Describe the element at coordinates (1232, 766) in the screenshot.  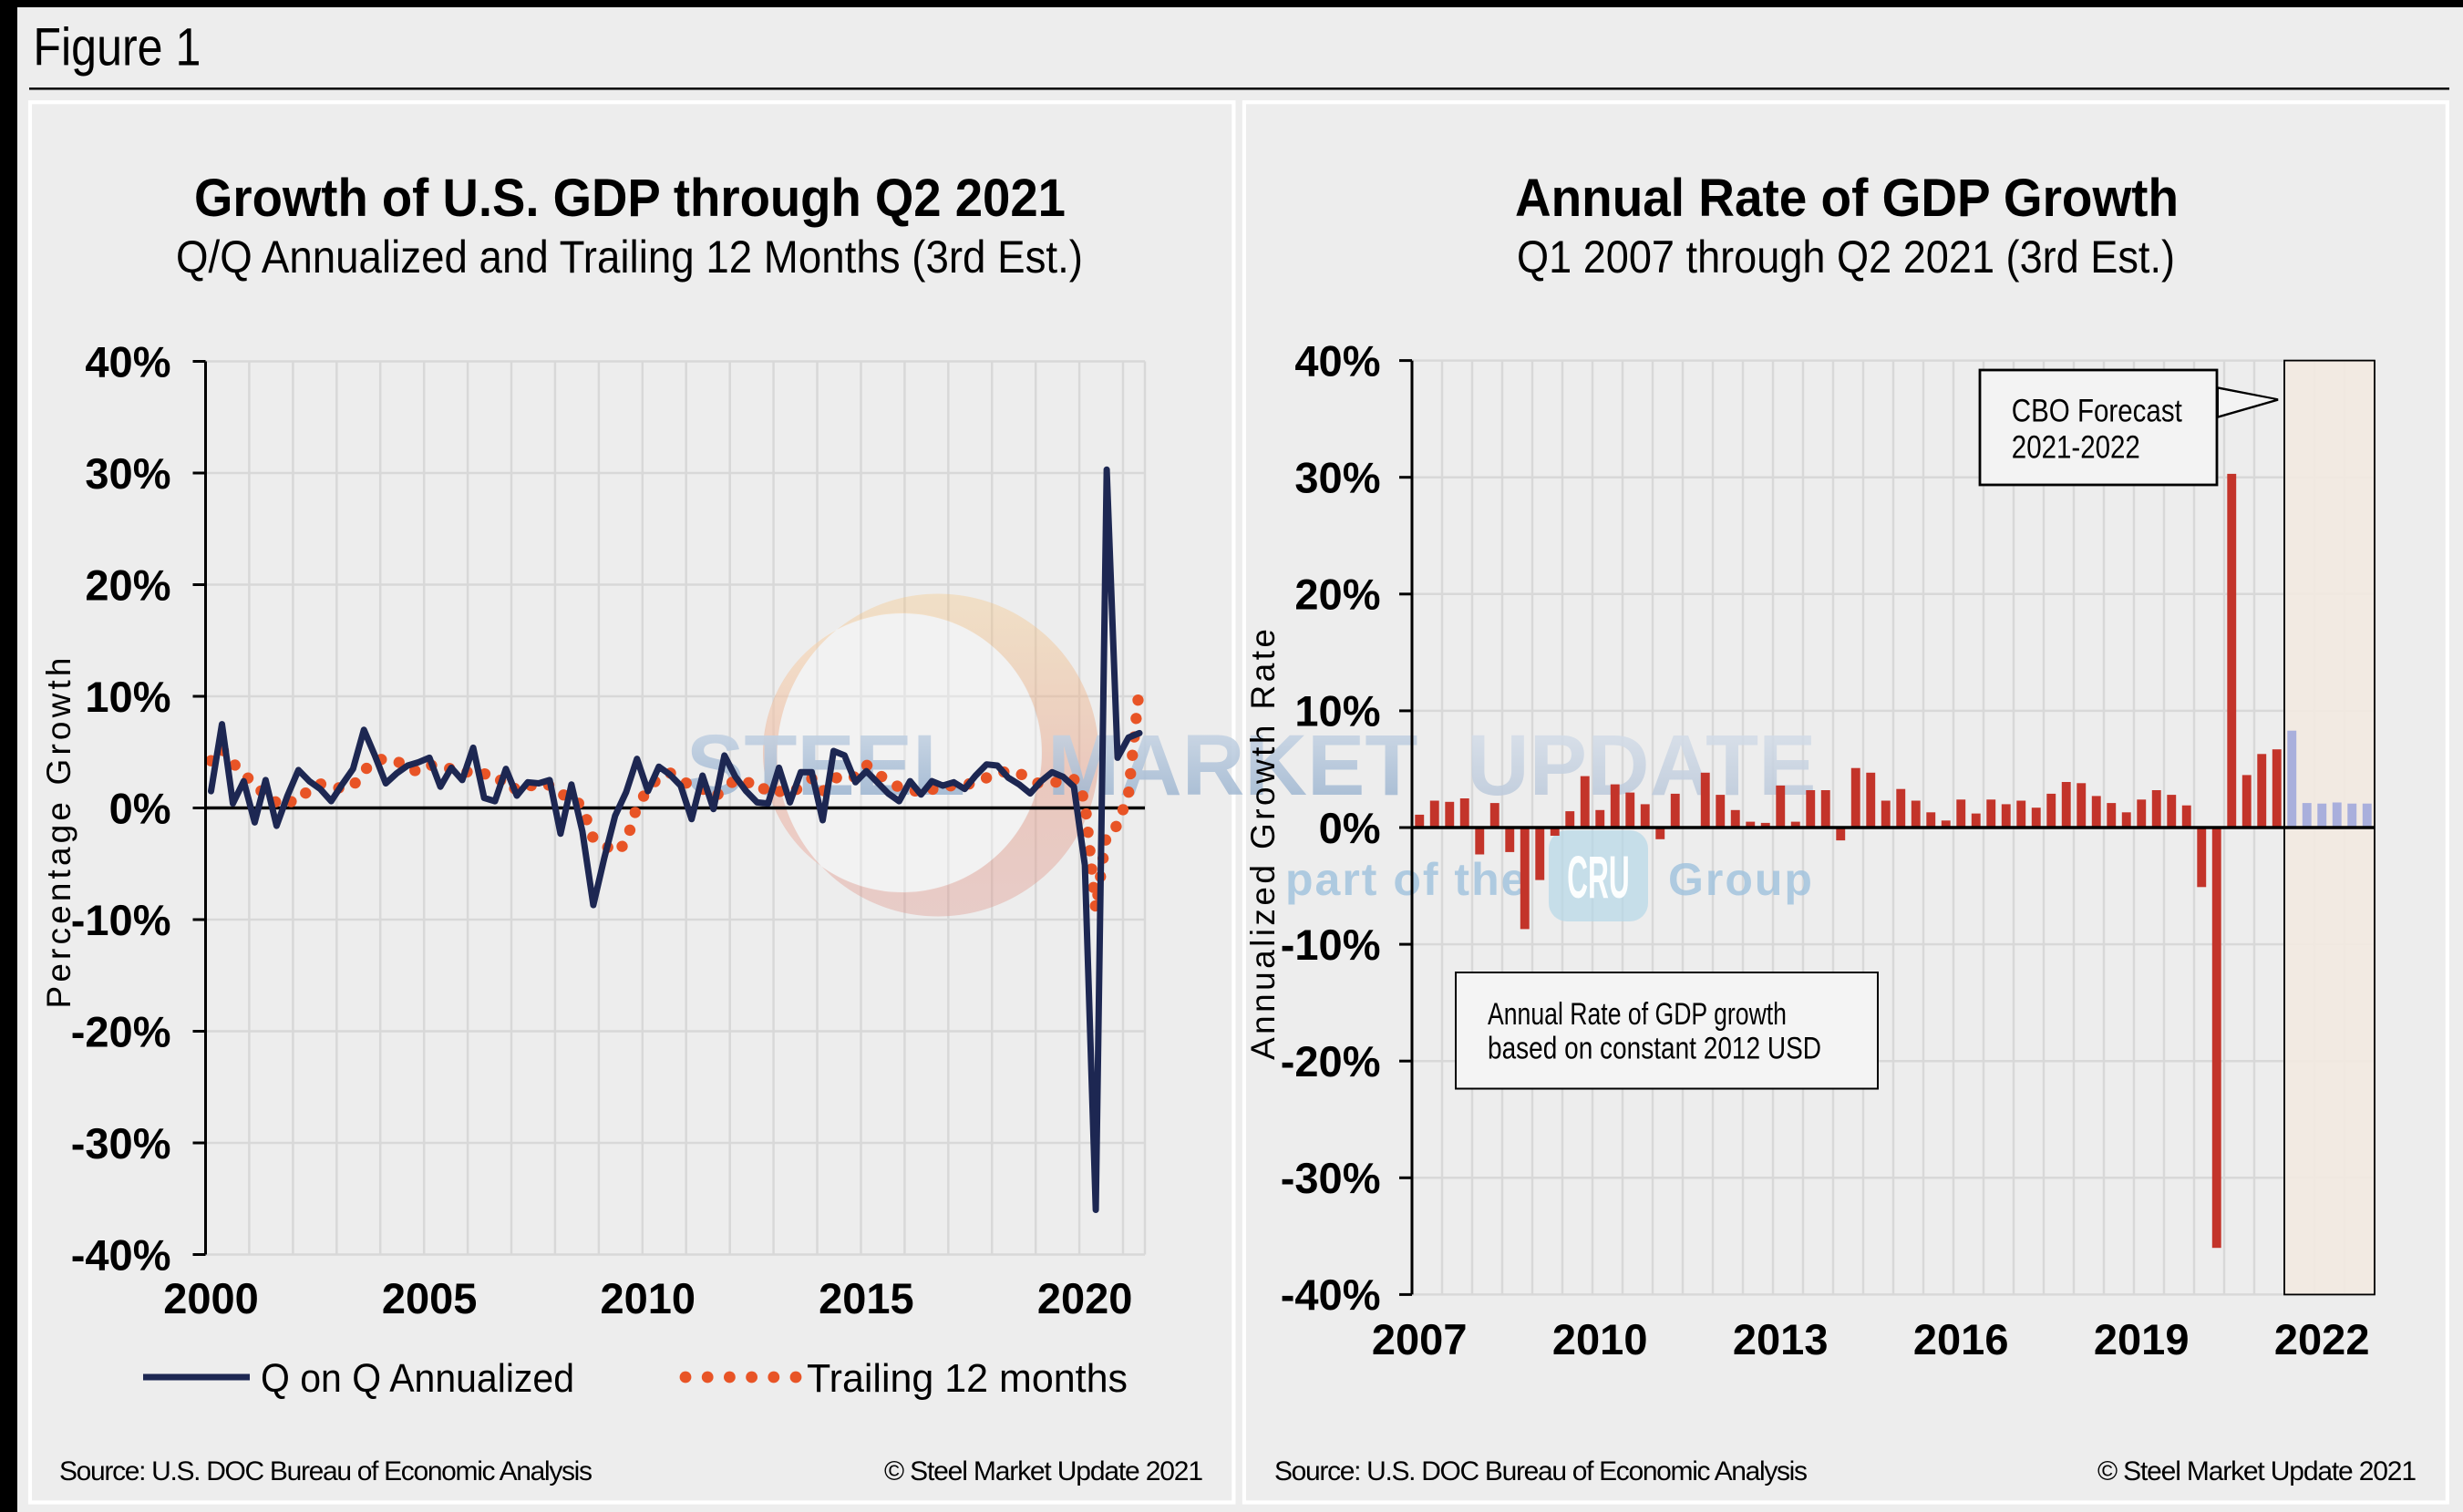
I see `svg-text: MARKET` at that location.